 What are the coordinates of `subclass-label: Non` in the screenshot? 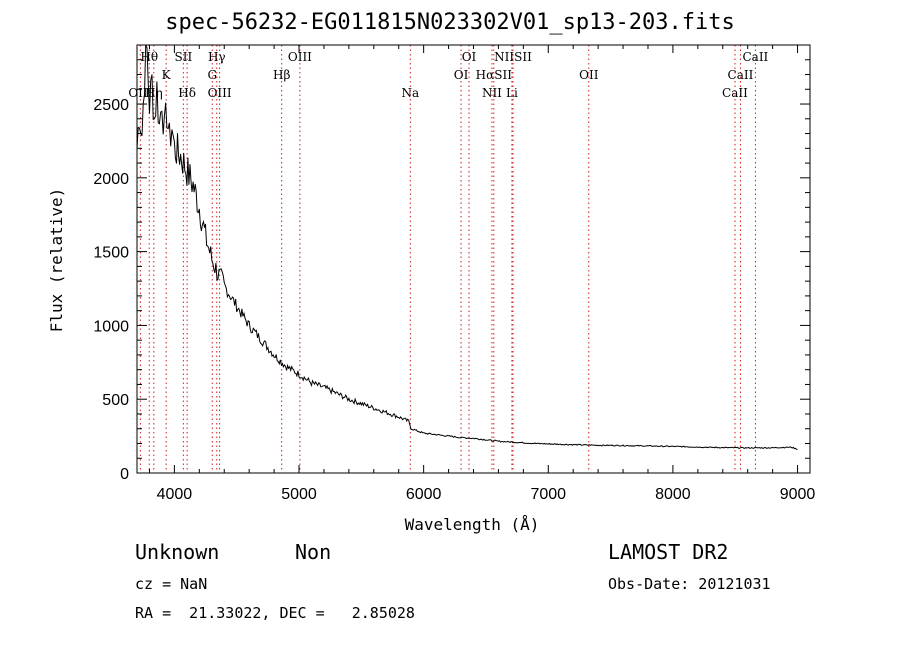 It's located at (313, 552).